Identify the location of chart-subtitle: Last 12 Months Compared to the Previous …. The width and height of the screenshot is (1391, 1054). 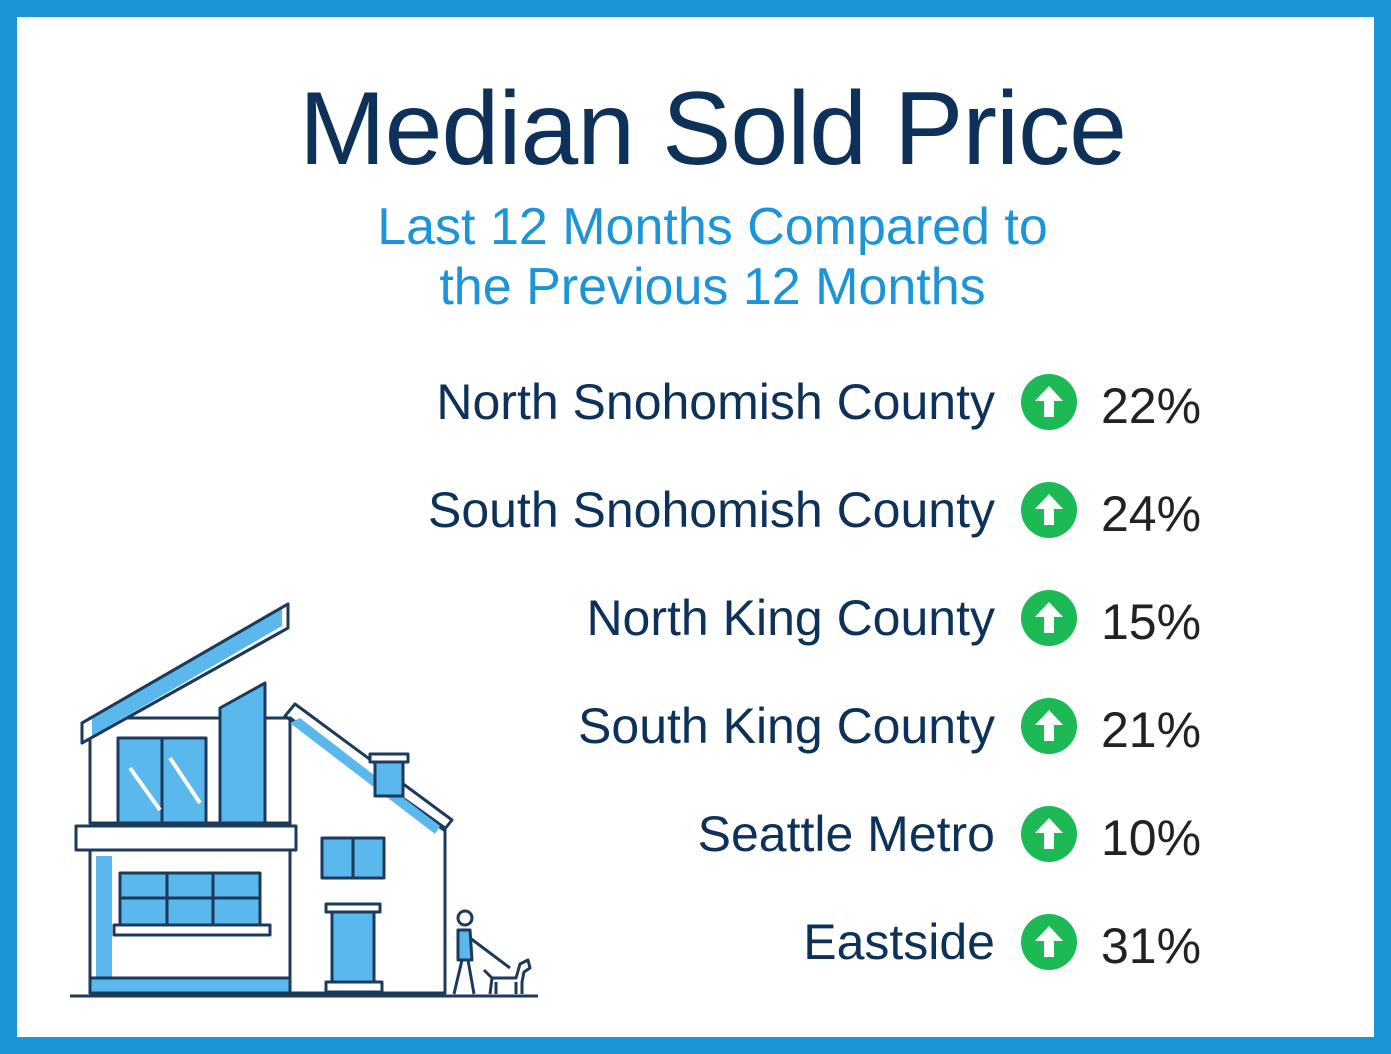
(704, 257).